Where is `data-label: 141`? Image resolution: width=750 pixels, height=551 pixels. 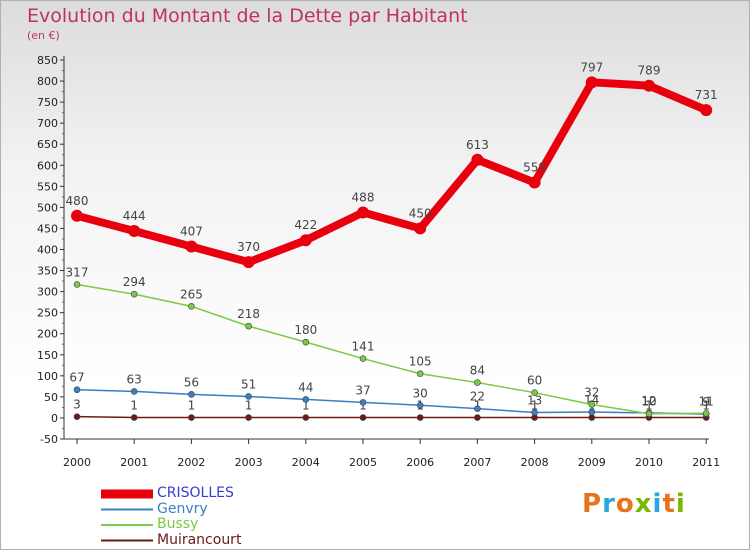
data-label: 141 is located at coordinates (363, 347).